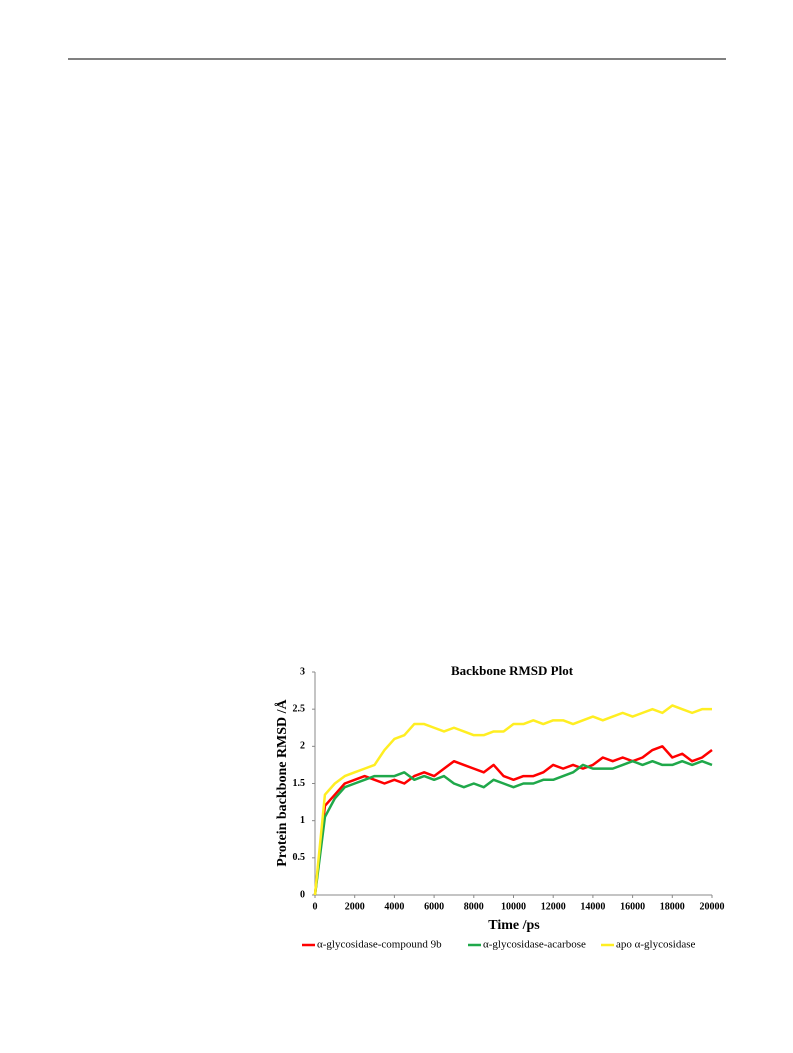 The image size is (793, 1053). Describe the element at coordinates (302, 671) in the screenshot. I see `y-tick-label: 3` at that location.